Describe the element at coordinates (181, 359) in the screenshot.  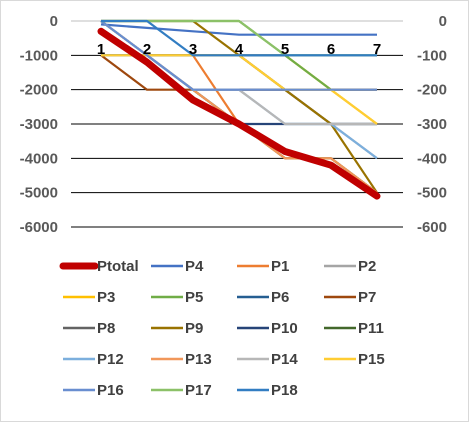
I see `legend-item-p13: P13` at that location.